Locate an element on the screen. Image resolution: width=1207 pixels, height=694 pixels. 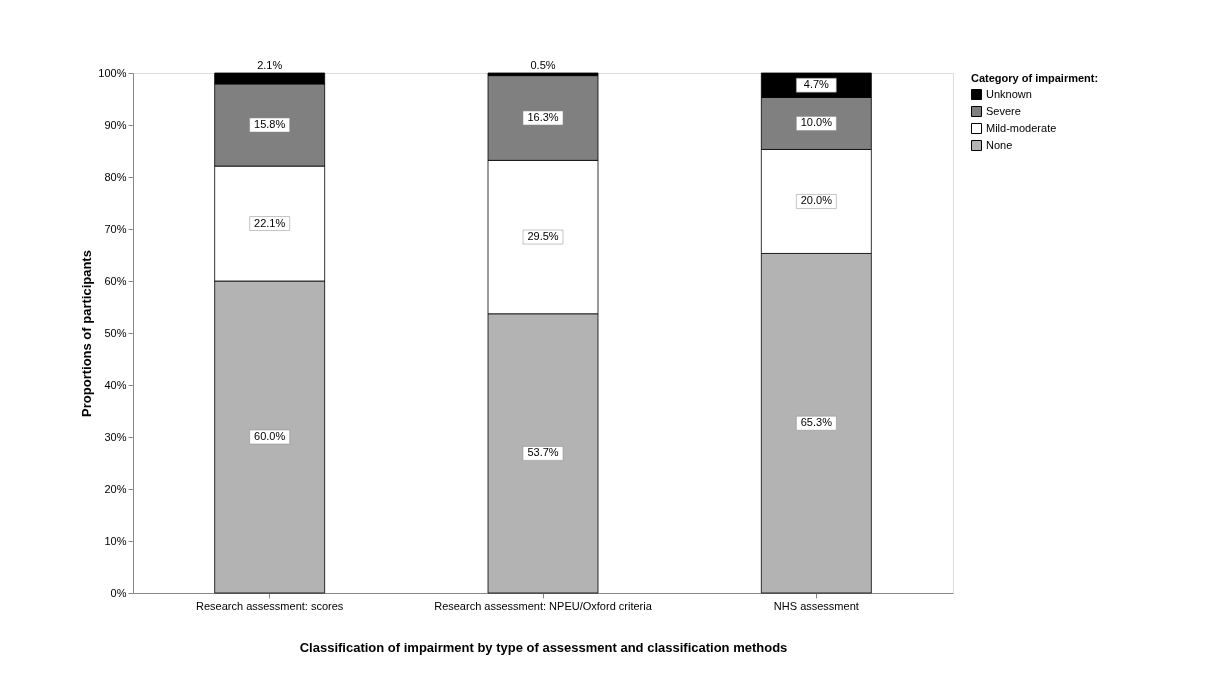
data-label: 2.1% is located at coordinates (270, 65).